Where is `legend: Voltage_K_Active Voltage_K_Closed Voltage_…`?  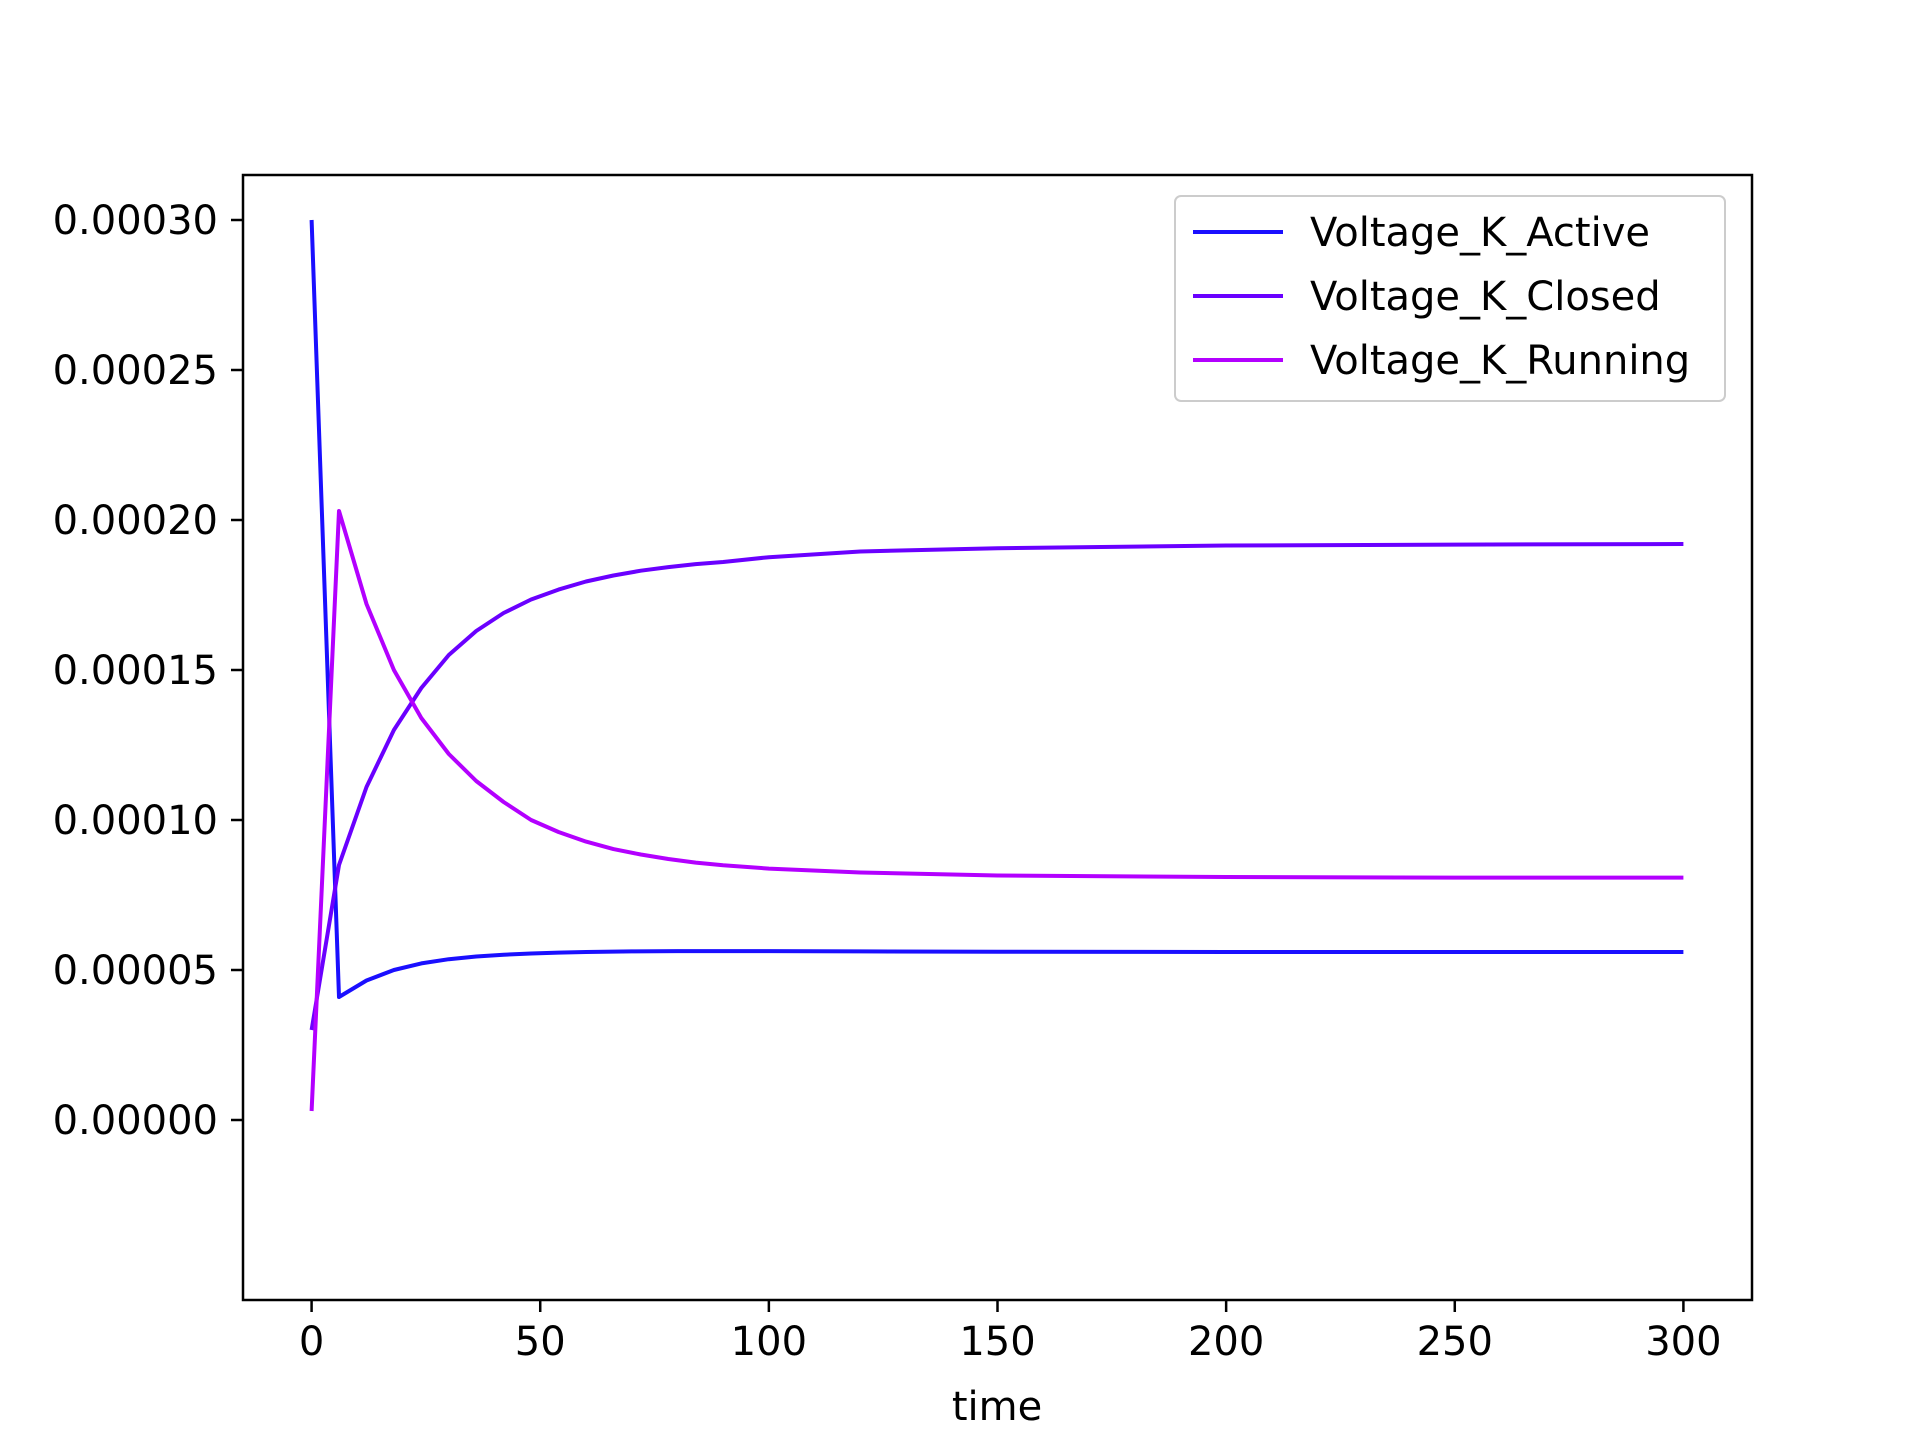 legend: Voltage_K_Active Voltage_K_Closed Voltage_… is located at coordinates (1450, 298).